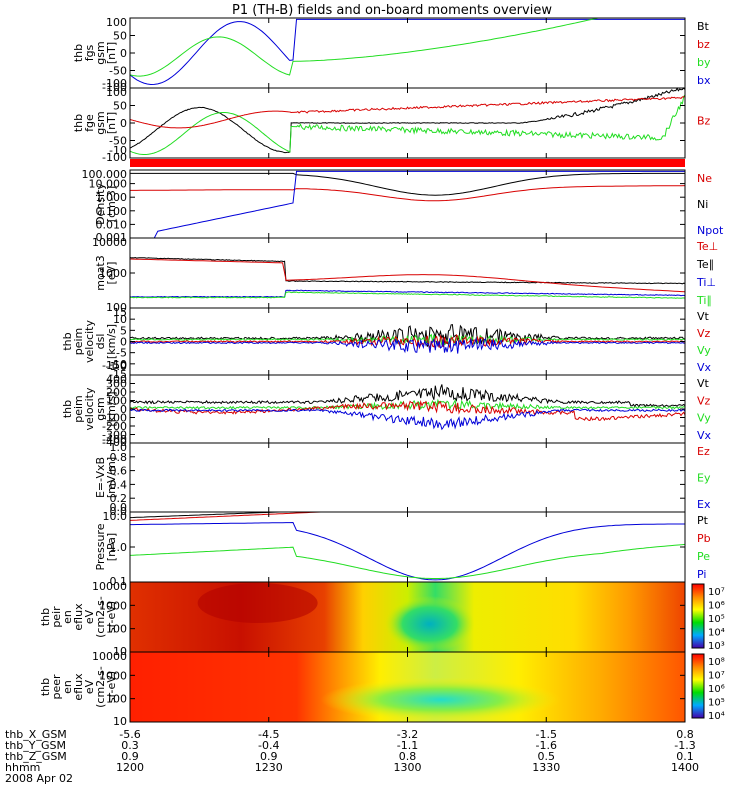 Image resolution: width=750 pixels, height=804 pixels. What do you see at coordinates (716, 592) in the screenshot?
I see `colorbar-label: 10⁷` at bounding box center [716, 592].